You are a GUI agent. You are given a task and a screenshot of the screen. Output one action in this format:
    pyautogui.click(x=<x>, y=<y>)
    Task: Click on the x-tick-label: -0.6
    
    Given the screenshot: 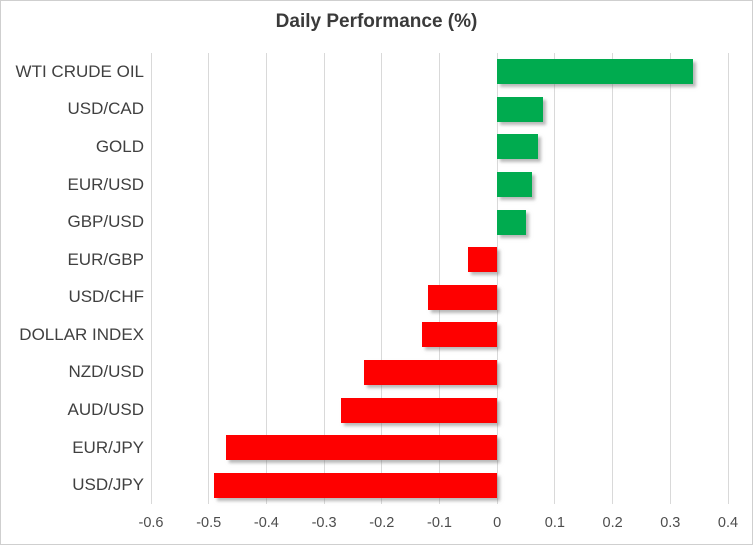 What is the action you would take?
    pyautogui.click(x=151, y=523)
    